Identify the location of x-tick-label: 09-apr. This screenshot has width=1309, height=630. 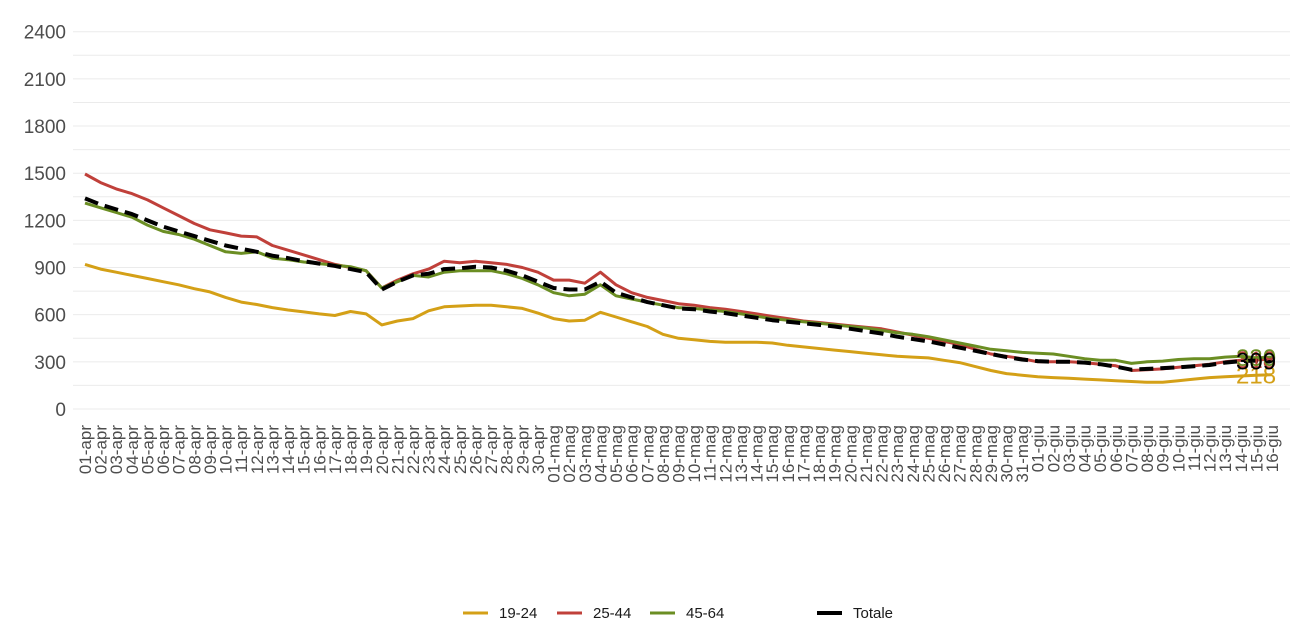
(210, 449).